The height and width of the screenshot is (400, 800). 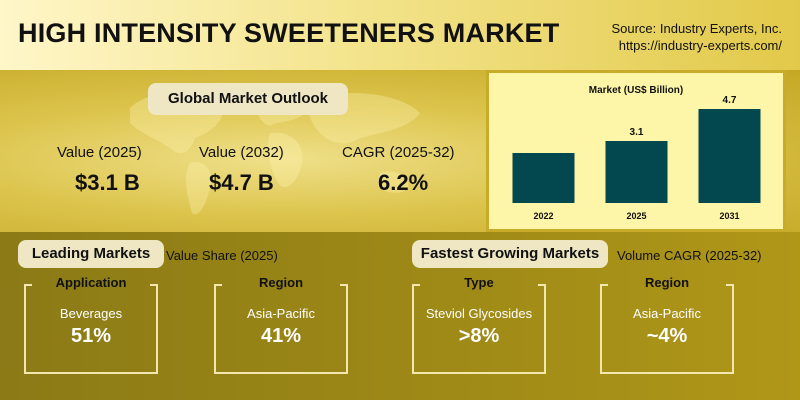 What do you see at coordinates (241, 152) in the screenshot?
I see `kpi-label-value-2032: Value (2032)` at bounding box center [241, 152].